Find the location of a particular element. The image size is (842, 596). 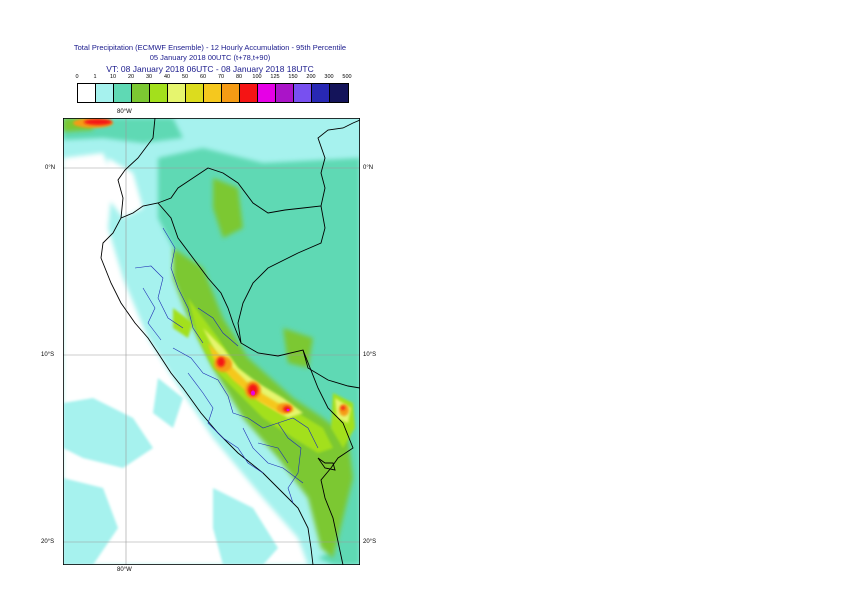

legend-threshold-label: 50 is located at coordinates (185, 77).